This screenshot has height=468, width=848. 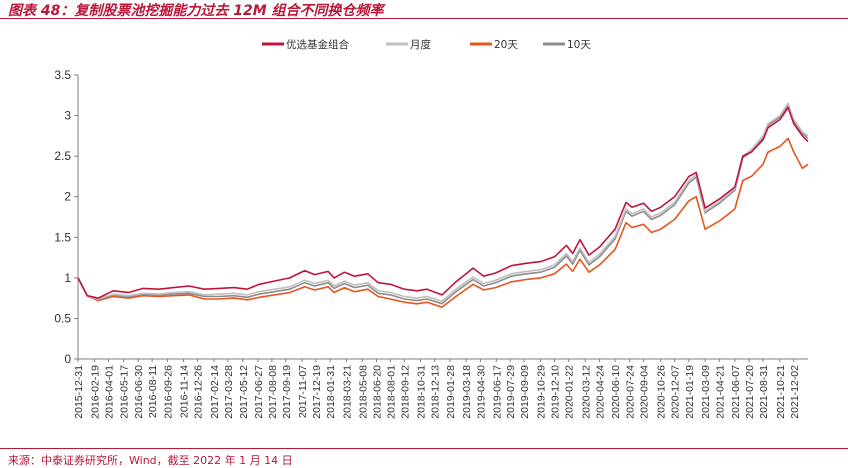 What do you see at coordinates (198, 392) in the screenshot?
I see `x-tick-label: 2016-12-26` at bounding box center [198, 392].